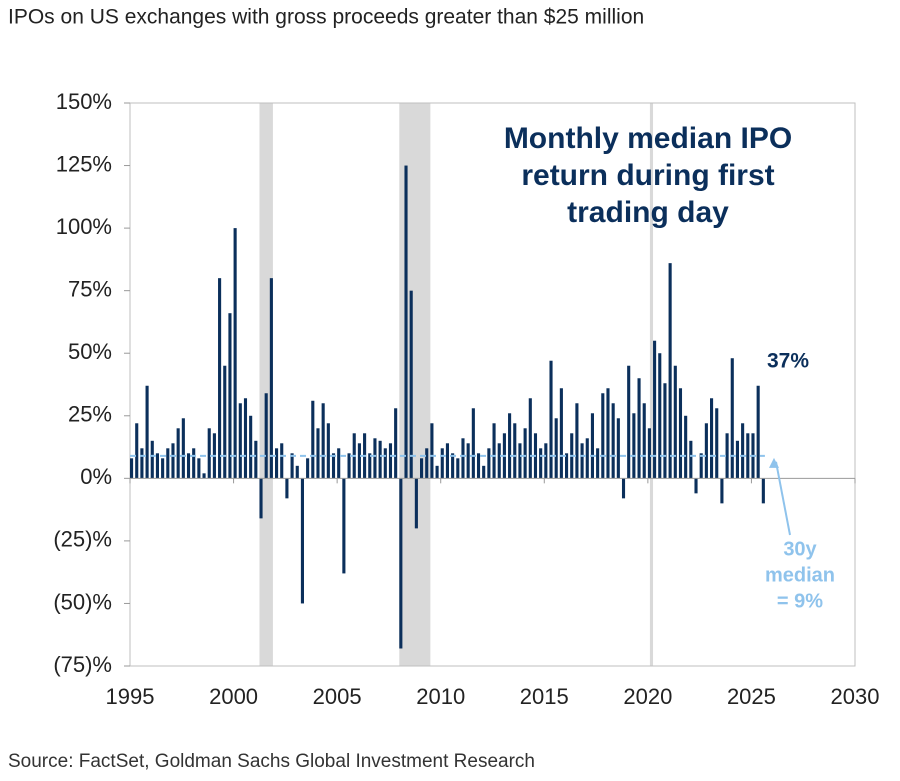 The image size is (900, 781). I want to click on median-arrowhead, so click(774, 462).